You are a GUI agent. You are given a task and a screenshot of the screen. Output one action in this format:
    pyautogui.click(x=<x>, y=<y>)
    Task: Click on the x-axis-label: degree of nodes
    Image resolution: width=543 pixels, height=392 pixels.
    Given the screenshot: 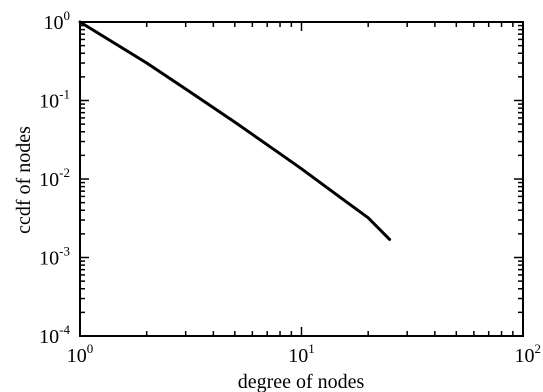 What is the action you would take?
    pyautogui.click(x=301, y=381)
    